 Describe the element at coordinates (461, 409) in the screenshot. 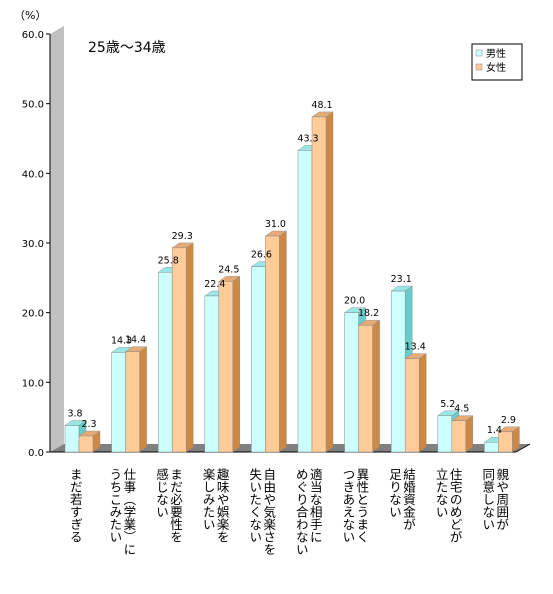

I see `data-label: 4.5` at that location.